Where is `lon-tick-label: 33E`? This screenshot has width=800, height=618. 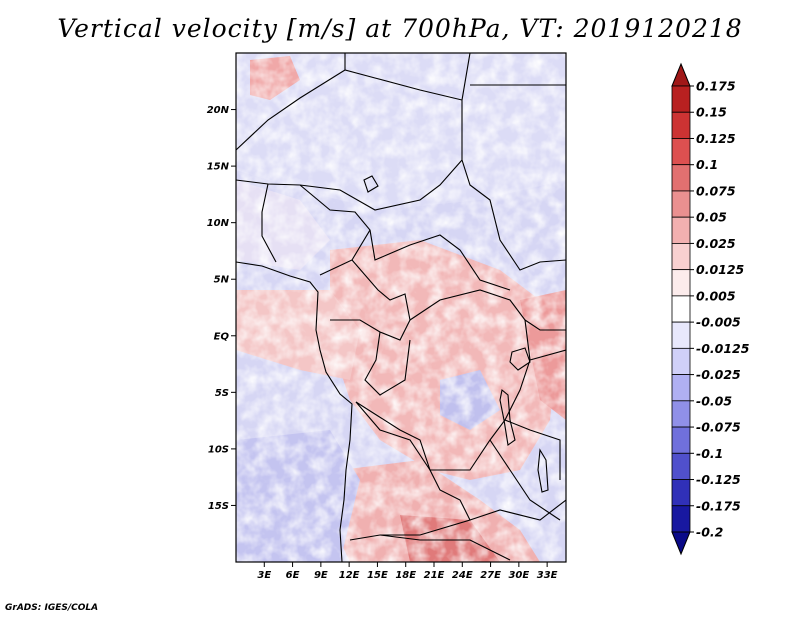
lon-tick-label: 33E is located at coordinates (547, 575).